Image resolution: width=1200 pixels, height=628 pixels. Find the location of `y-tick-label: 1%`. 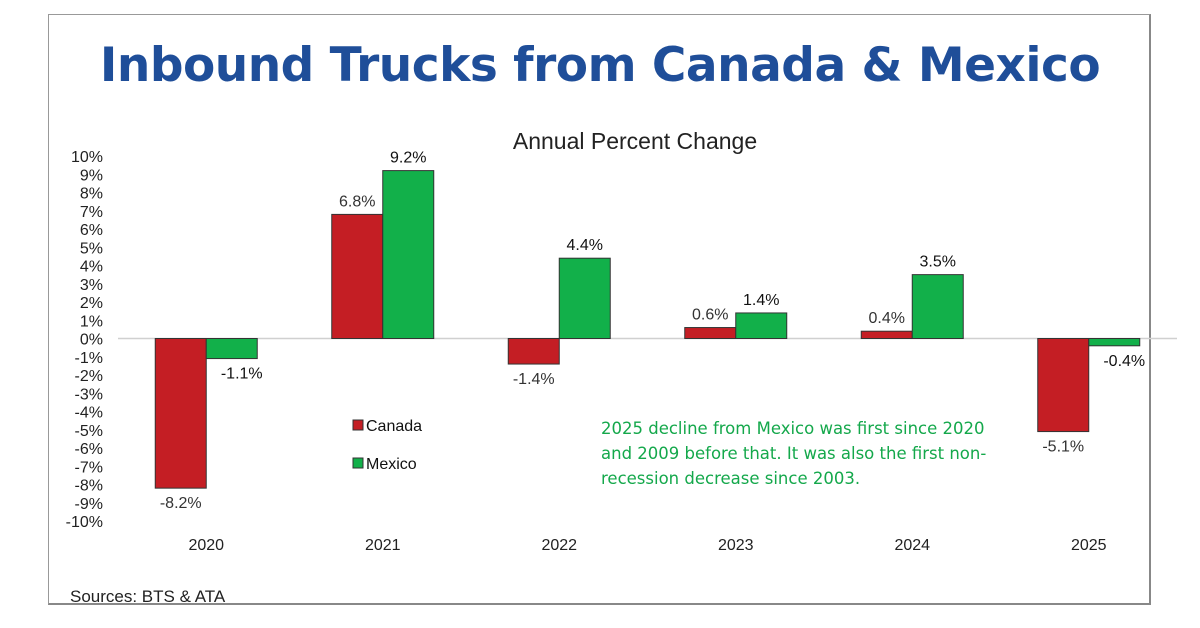

y-tick-label: 1% is located at coordinates (91, 321).